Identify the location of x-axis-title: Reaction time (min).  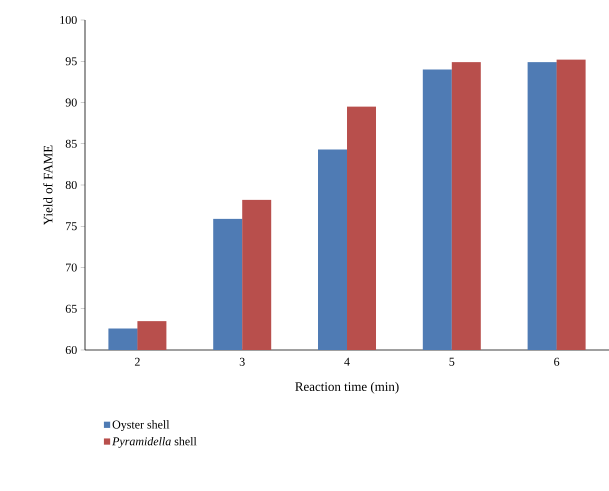
(347, 388).